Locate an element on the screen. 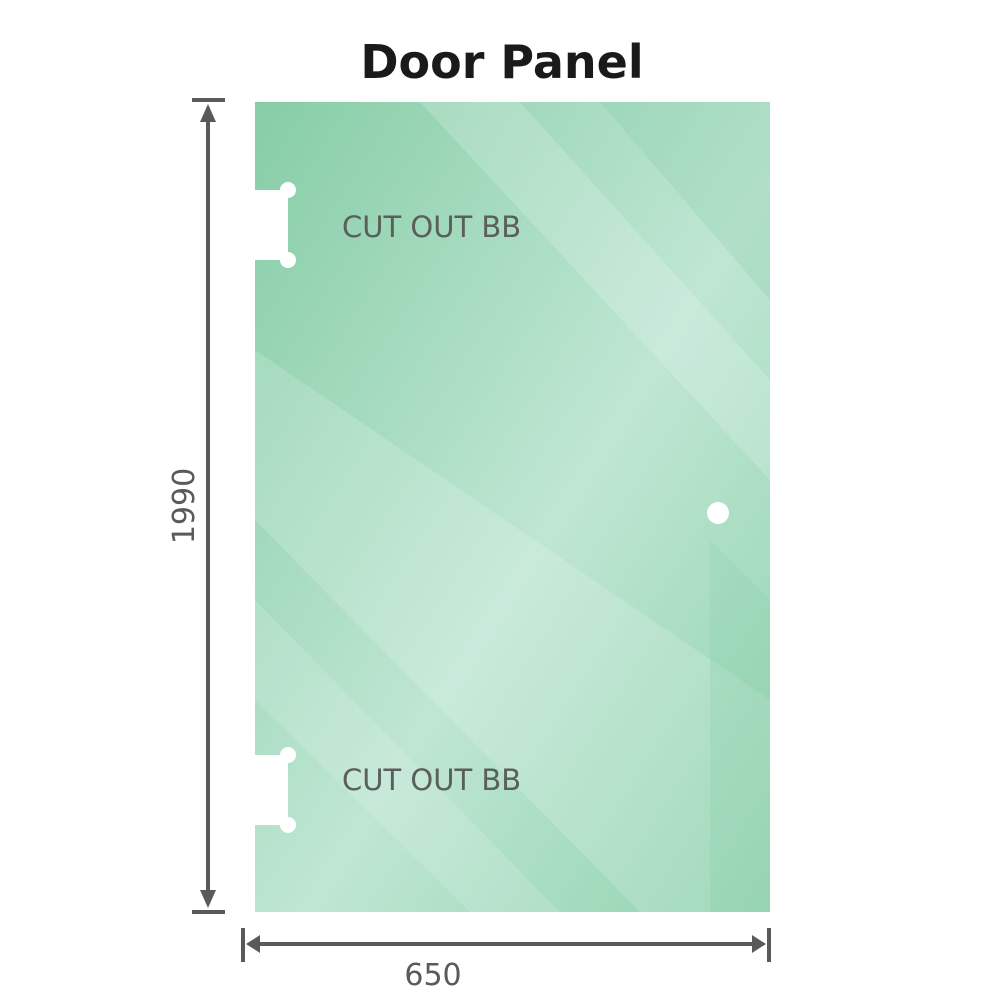 Image resolution: width=1000 pixels, height=1000 pixels. height-dimension is located at coordinates (208, 506).